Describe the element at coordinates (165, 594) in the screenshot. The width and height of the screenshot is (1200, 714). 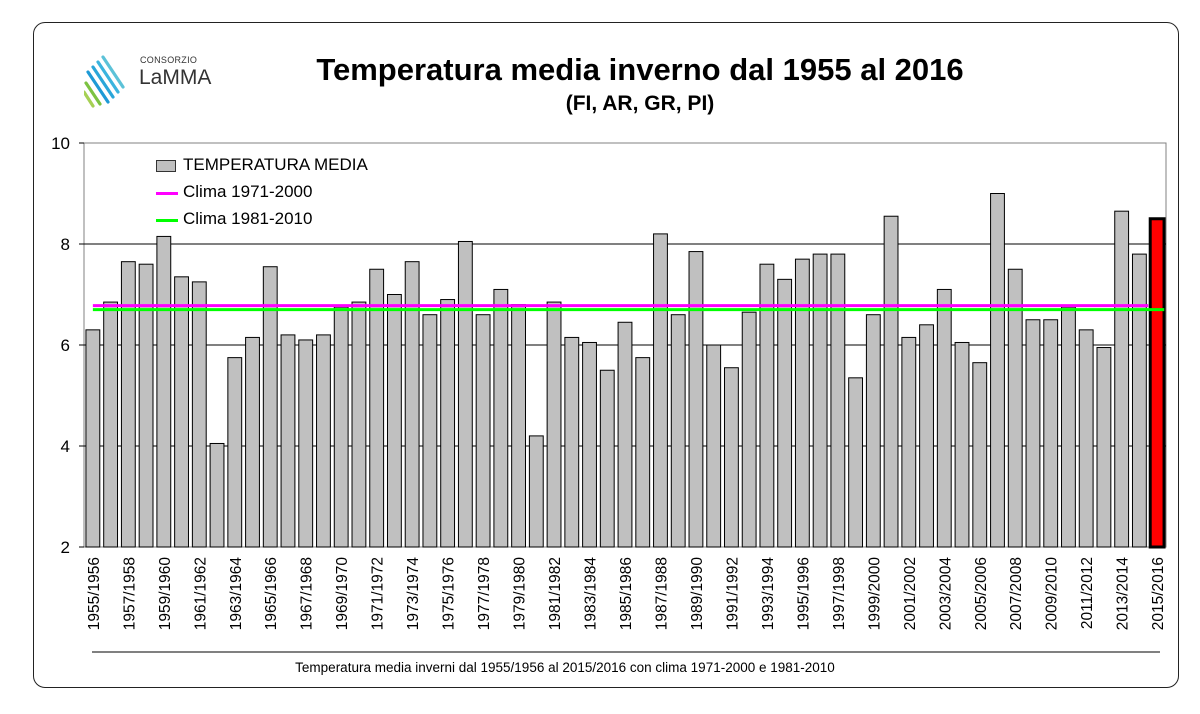
I see `x-tick-label: 1959/1960` at that location.